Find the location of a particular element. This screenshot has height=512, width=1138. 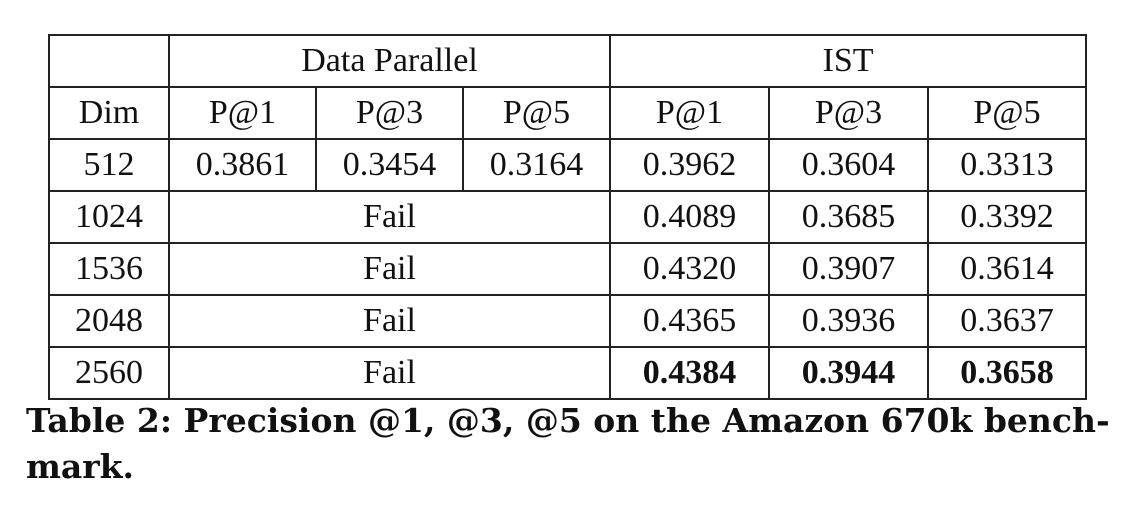

dp-p3-header: P@3 is located at coordinates (389, 113).